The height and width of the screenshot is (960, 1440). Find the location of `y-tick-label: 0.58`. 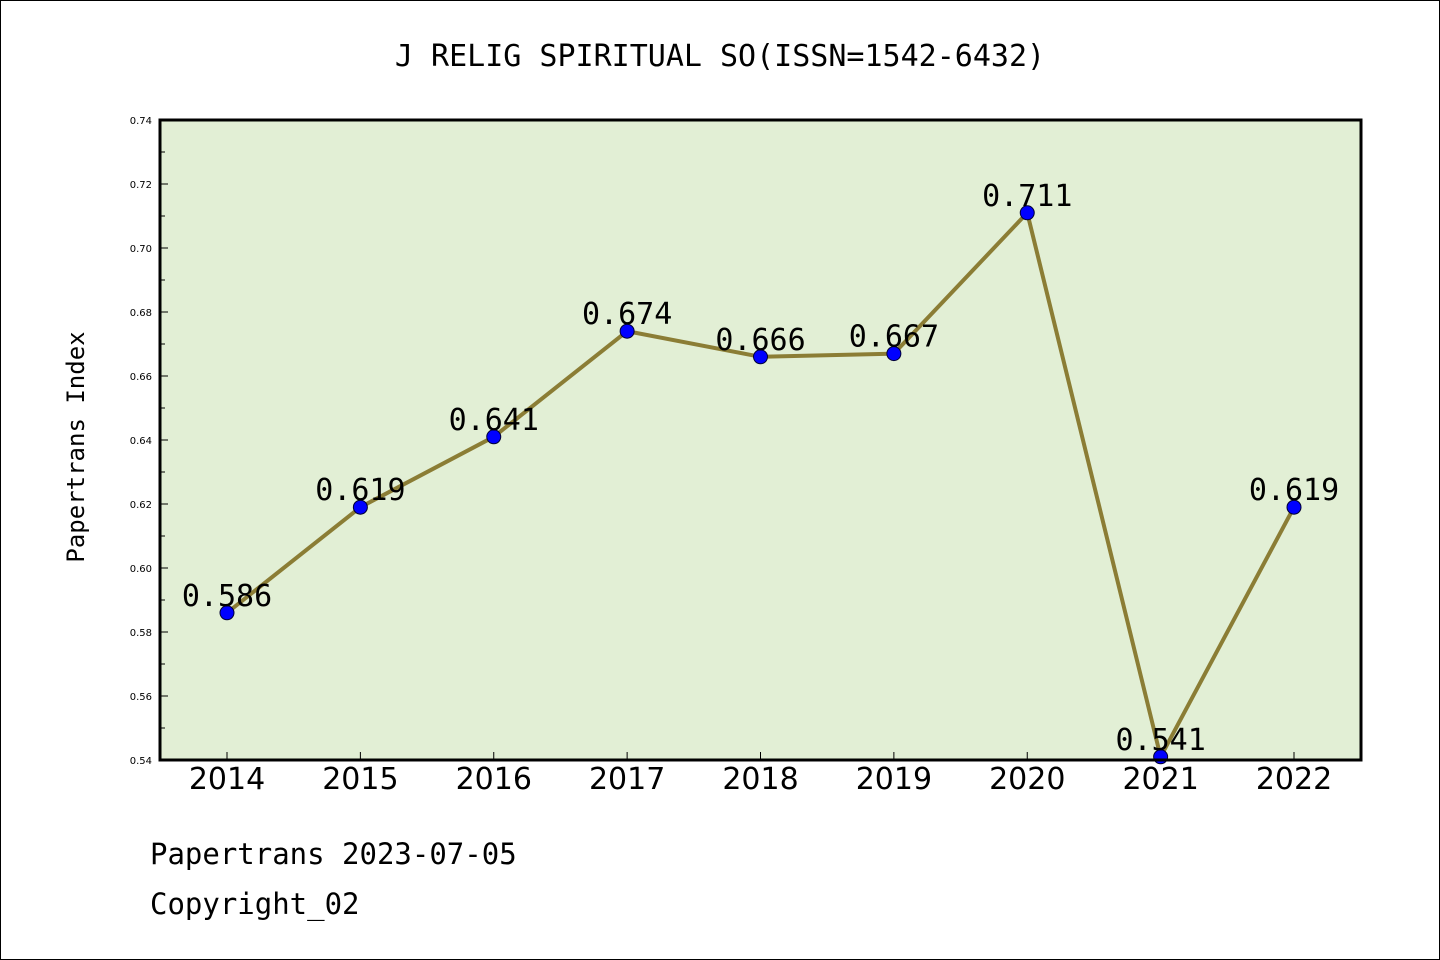

y-tick-label: 0.58 is located at coordinates (141, 633).